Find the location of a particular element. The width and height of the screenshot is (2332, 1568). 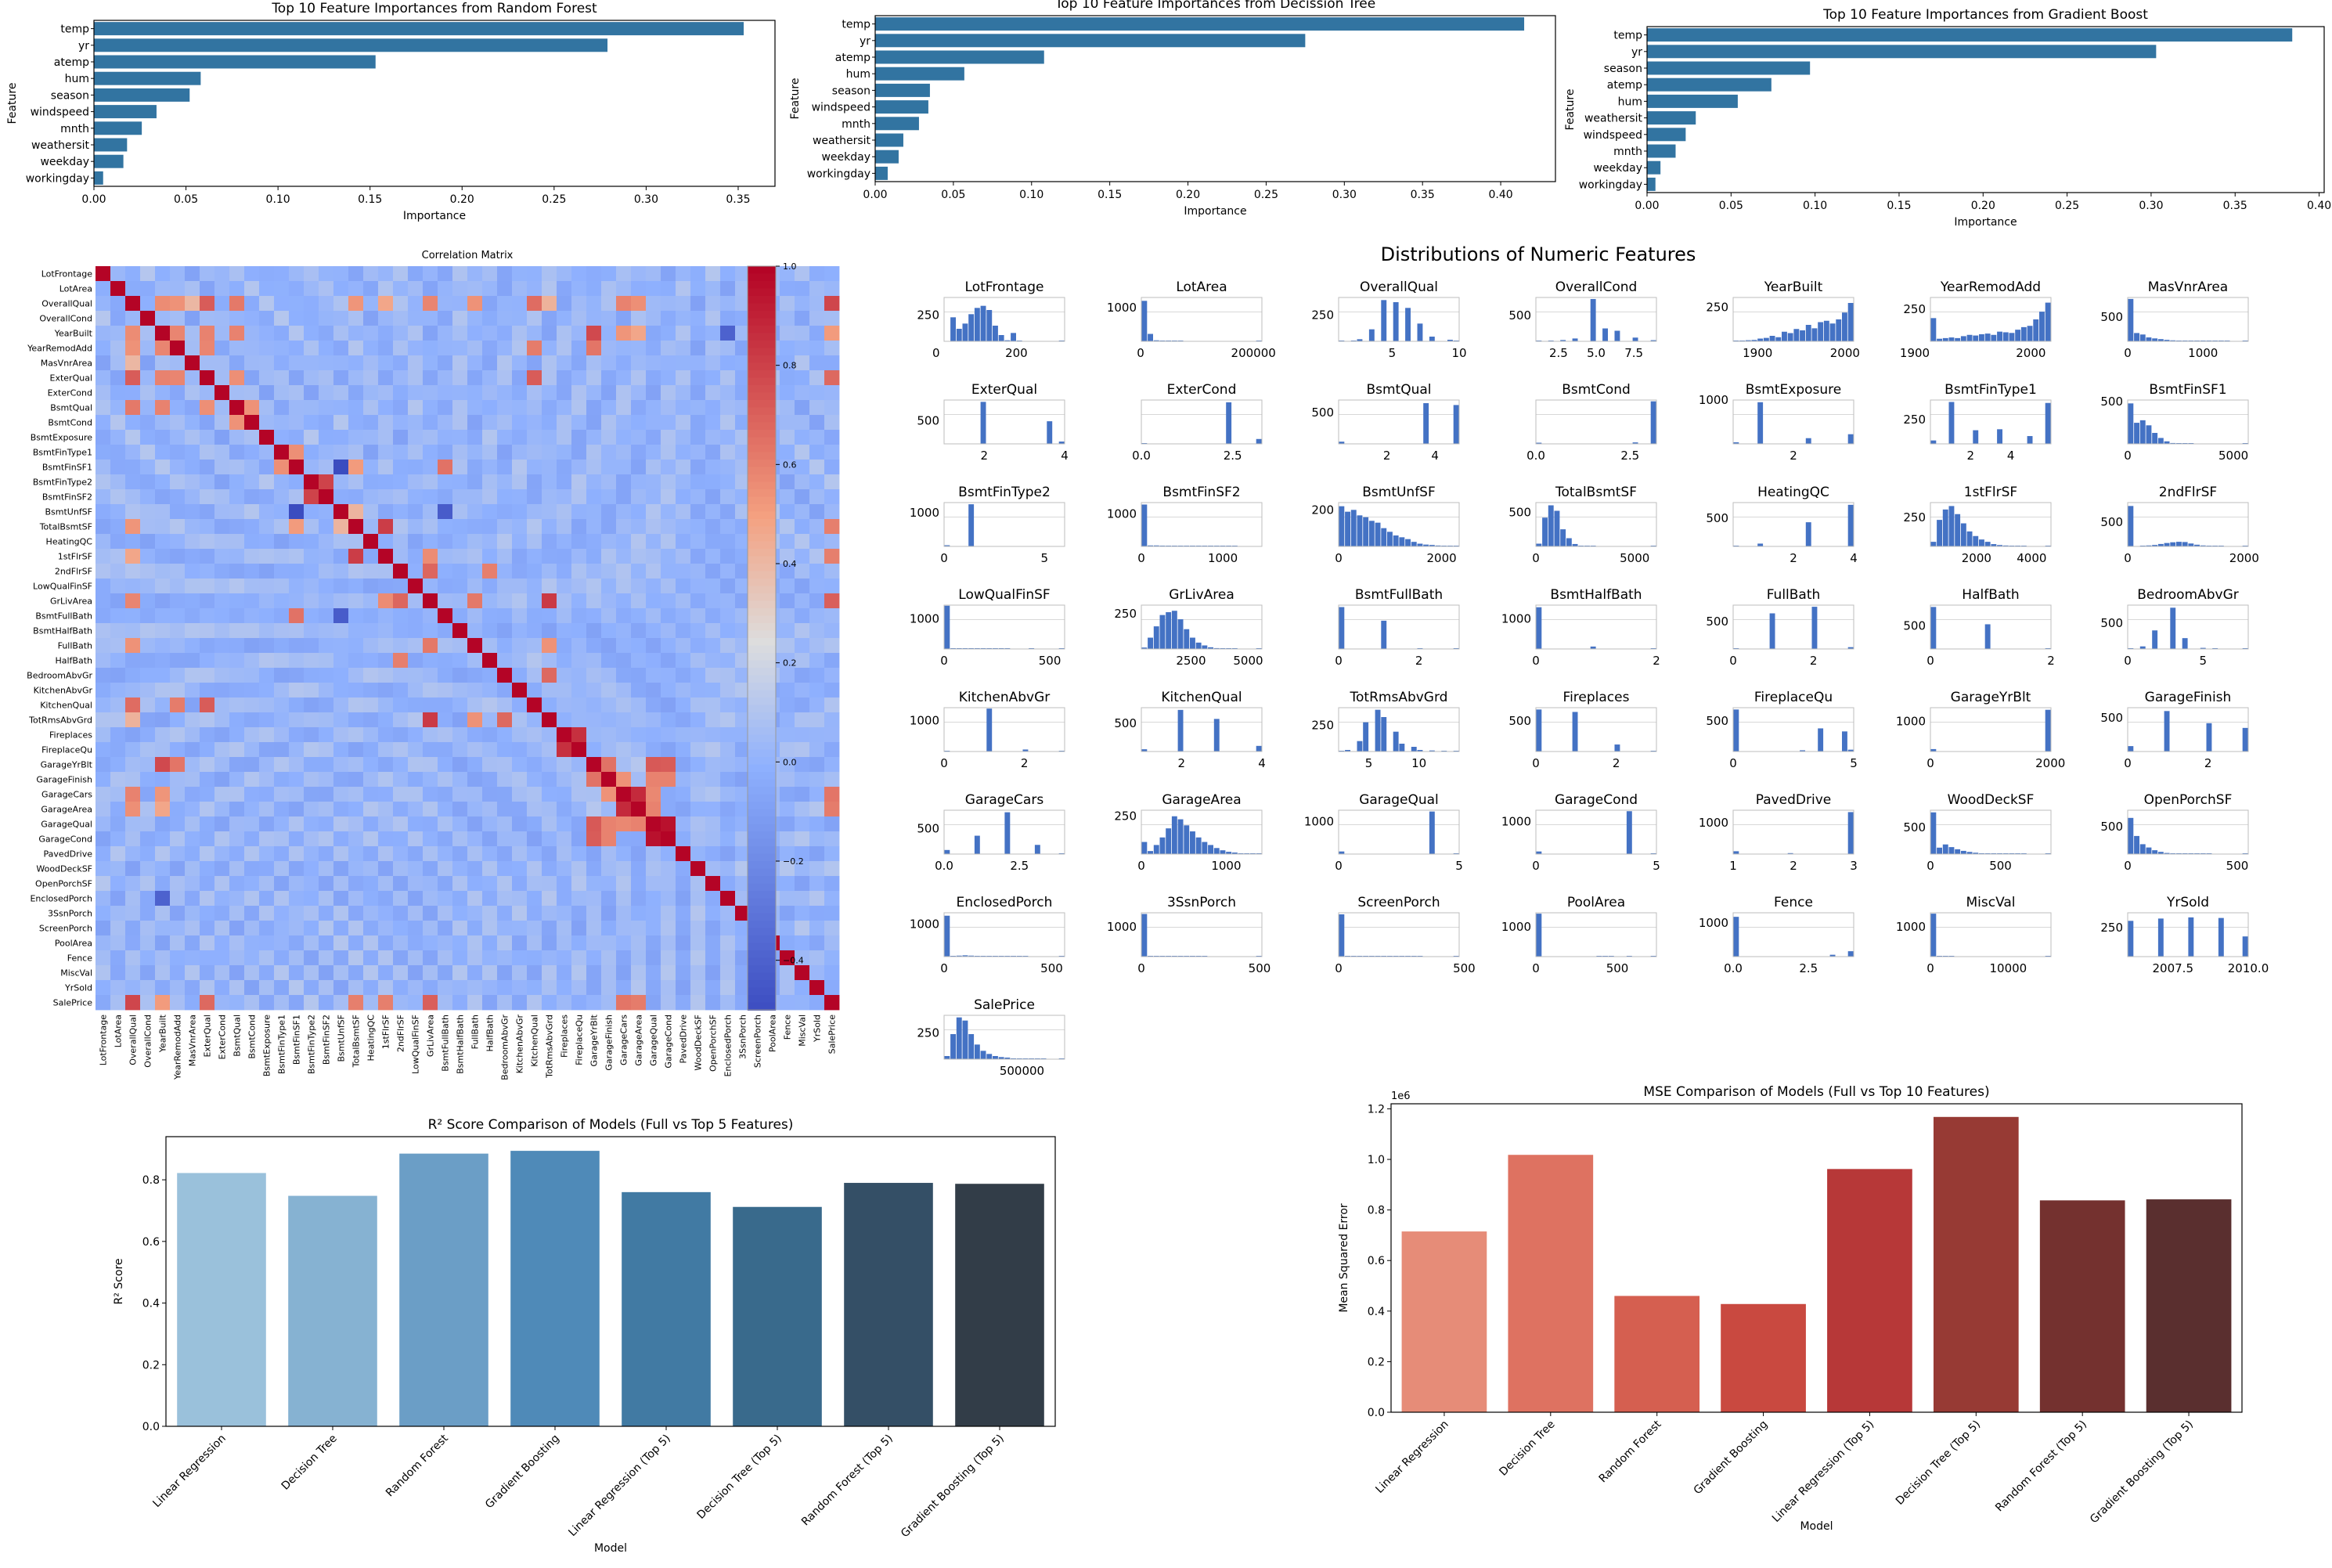

hist-ytick-label: 250 is located at coordinates (1323, 726).